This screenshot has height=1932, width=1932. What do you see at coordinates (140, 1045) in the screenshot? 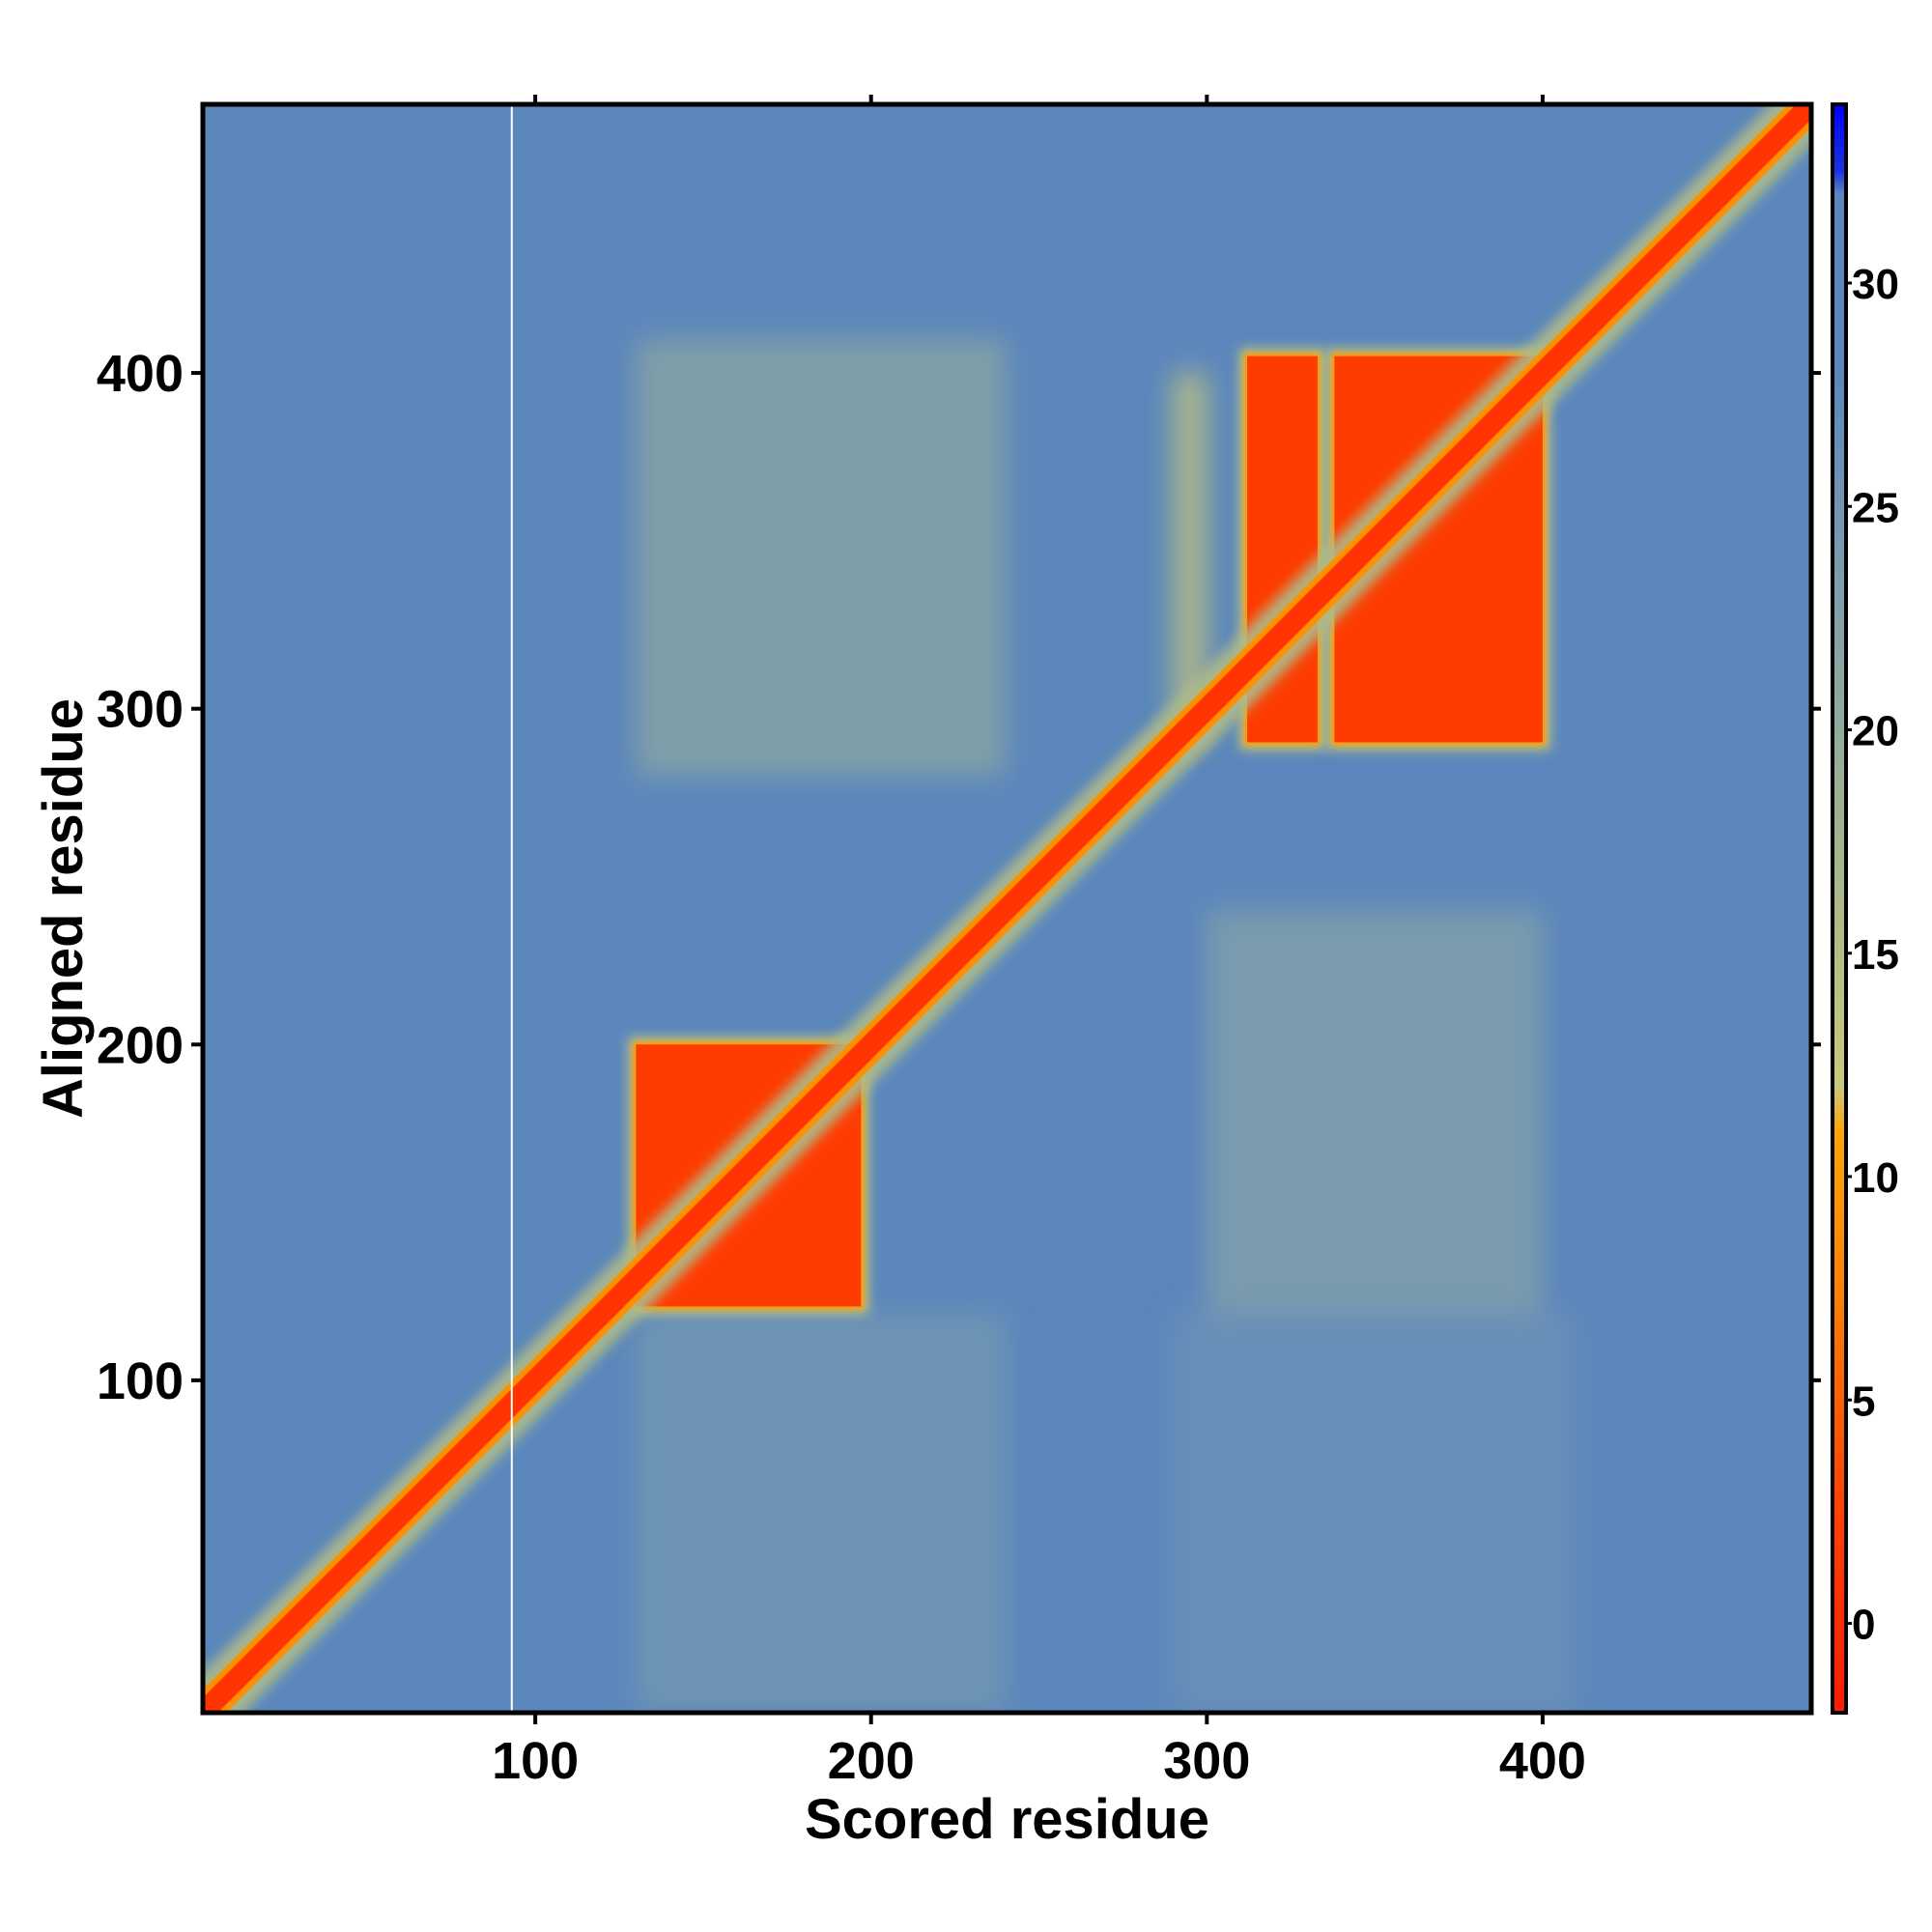
I see `y-tick-label-200: 200` at bounding box center [140, 1045].